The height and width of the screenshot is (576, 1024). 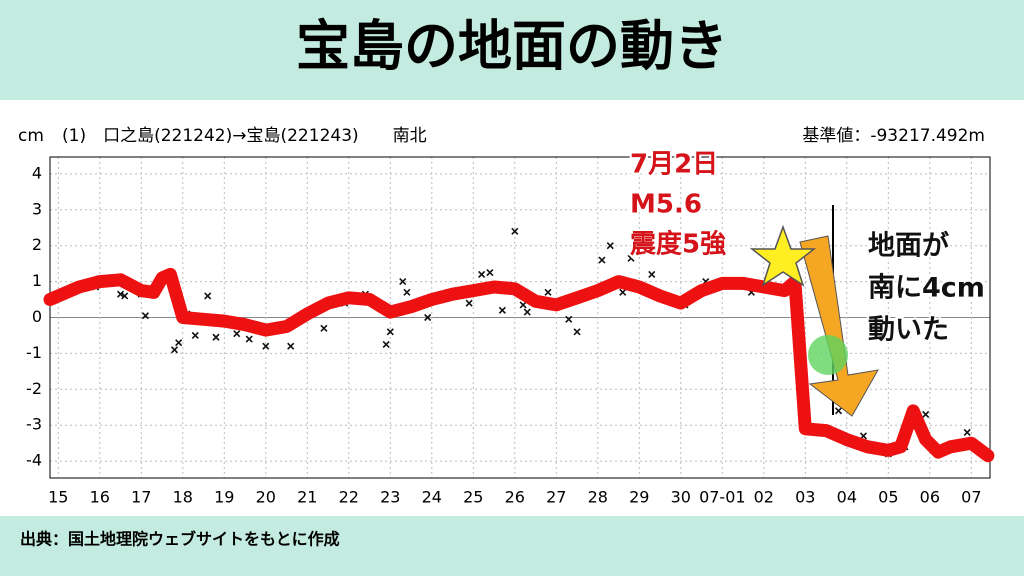 What do you see at coordinates (930, 497) in the screenshot?
I see `x-tick-label: 06` at bounding box center [930, 497].